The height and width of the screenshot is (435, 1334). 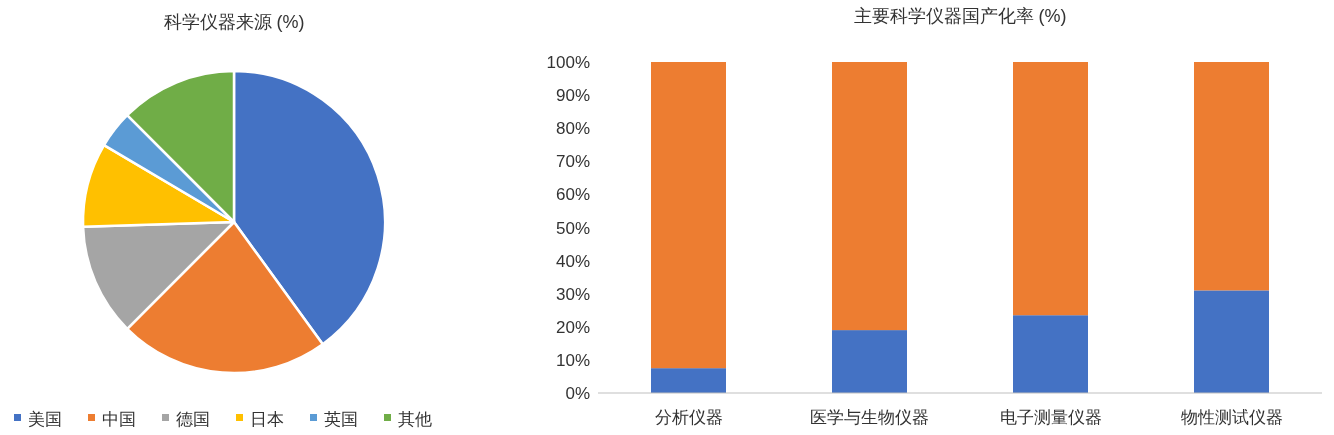 What do you see at coordinates (234, 22) in the screenshot?
I see `chart-title: 科学仪器来源 (%)` at bounding box center [234, 22].